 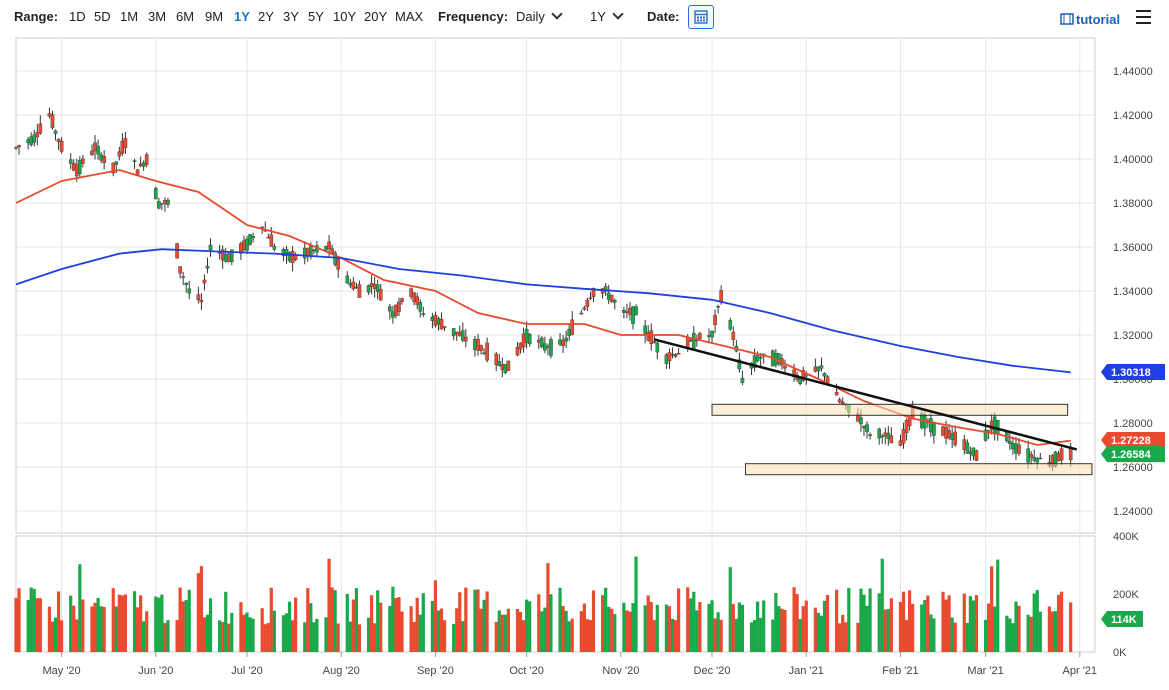 I want to click on range-button-5d: 5D, so click(x=102, y=16).